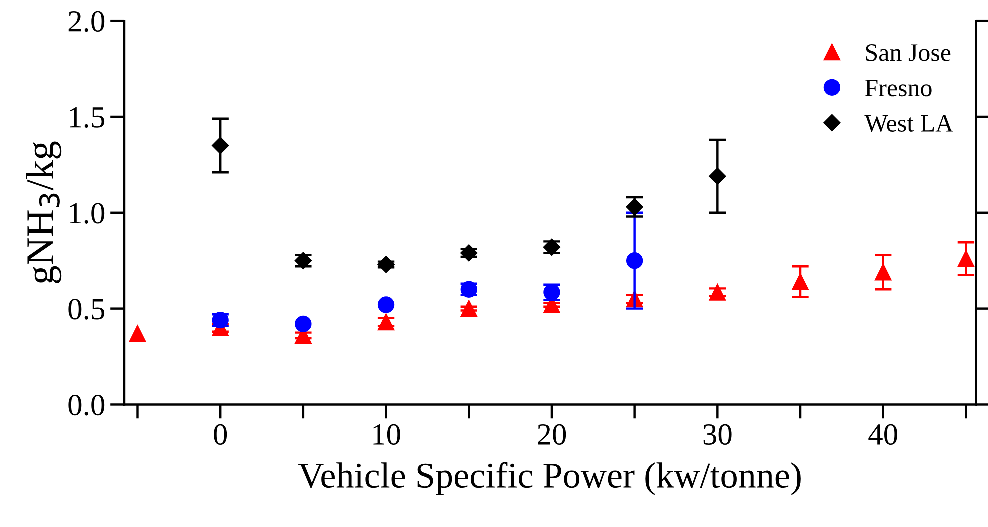  Describe the element at coordinates (908, 53) in the screenshot. I see `legend-label: San Jose` at that location.